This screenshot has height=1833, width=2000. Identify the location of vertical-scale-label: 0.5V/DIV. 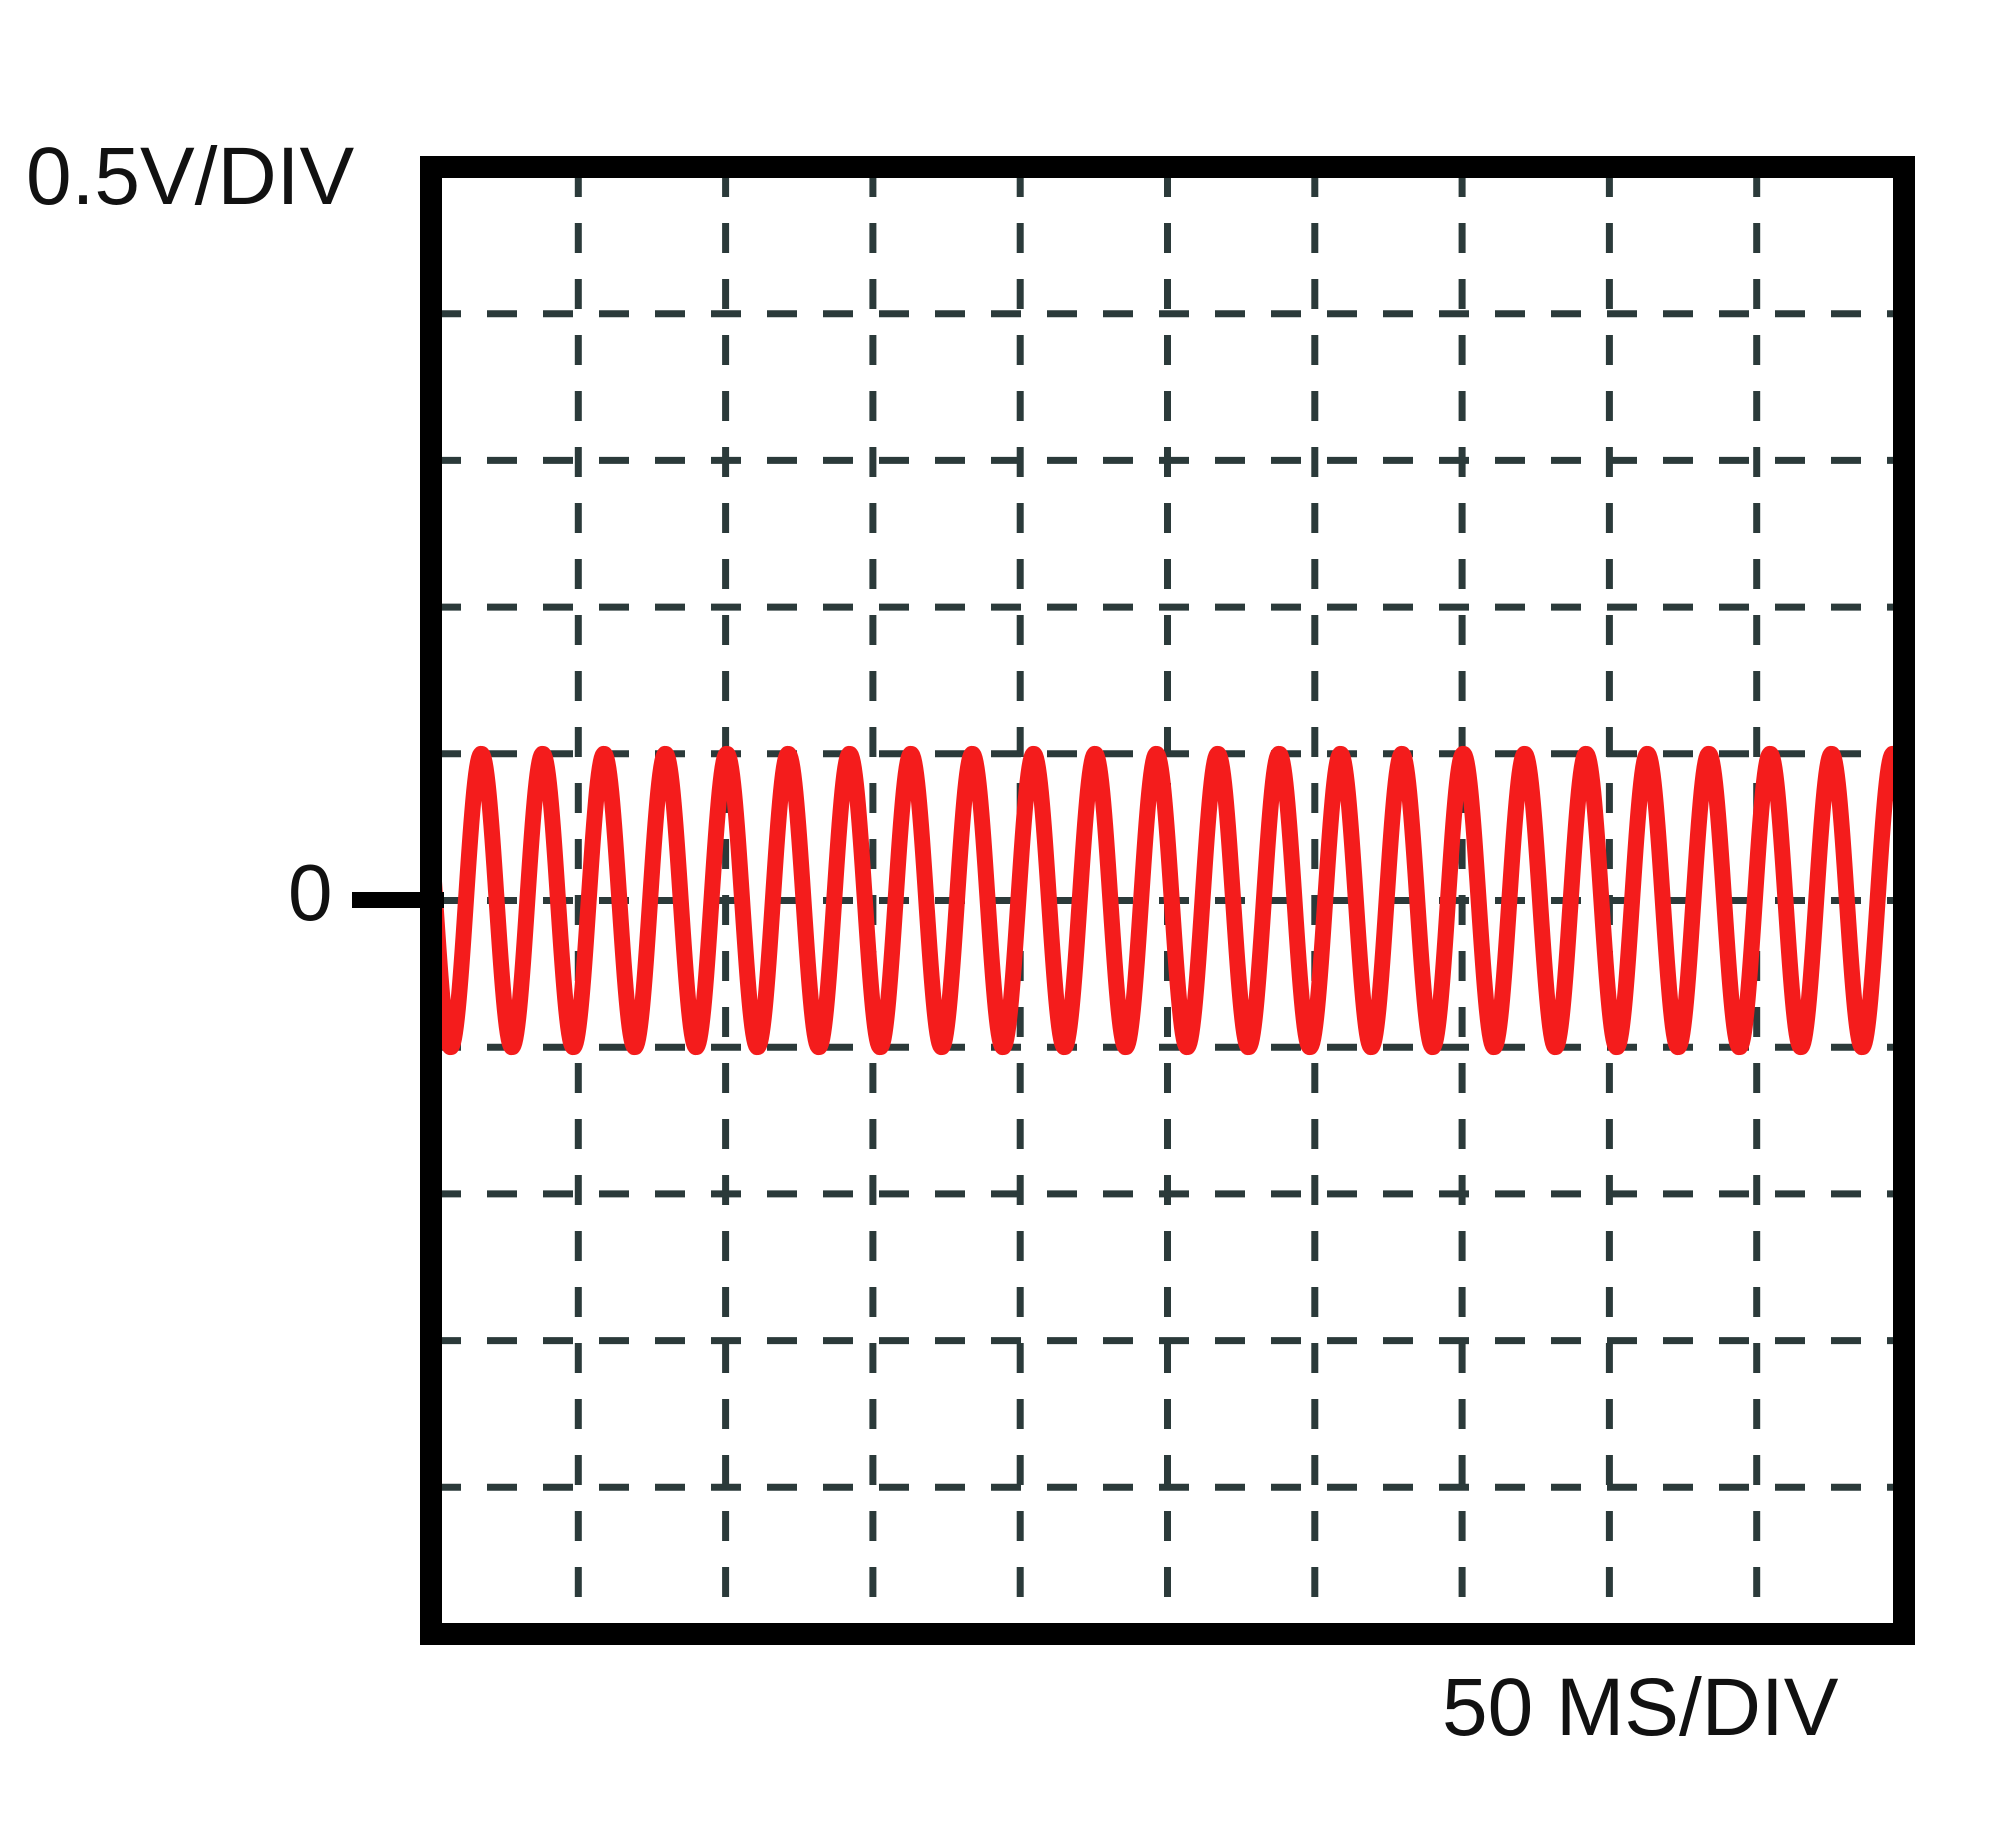
(190, 176).